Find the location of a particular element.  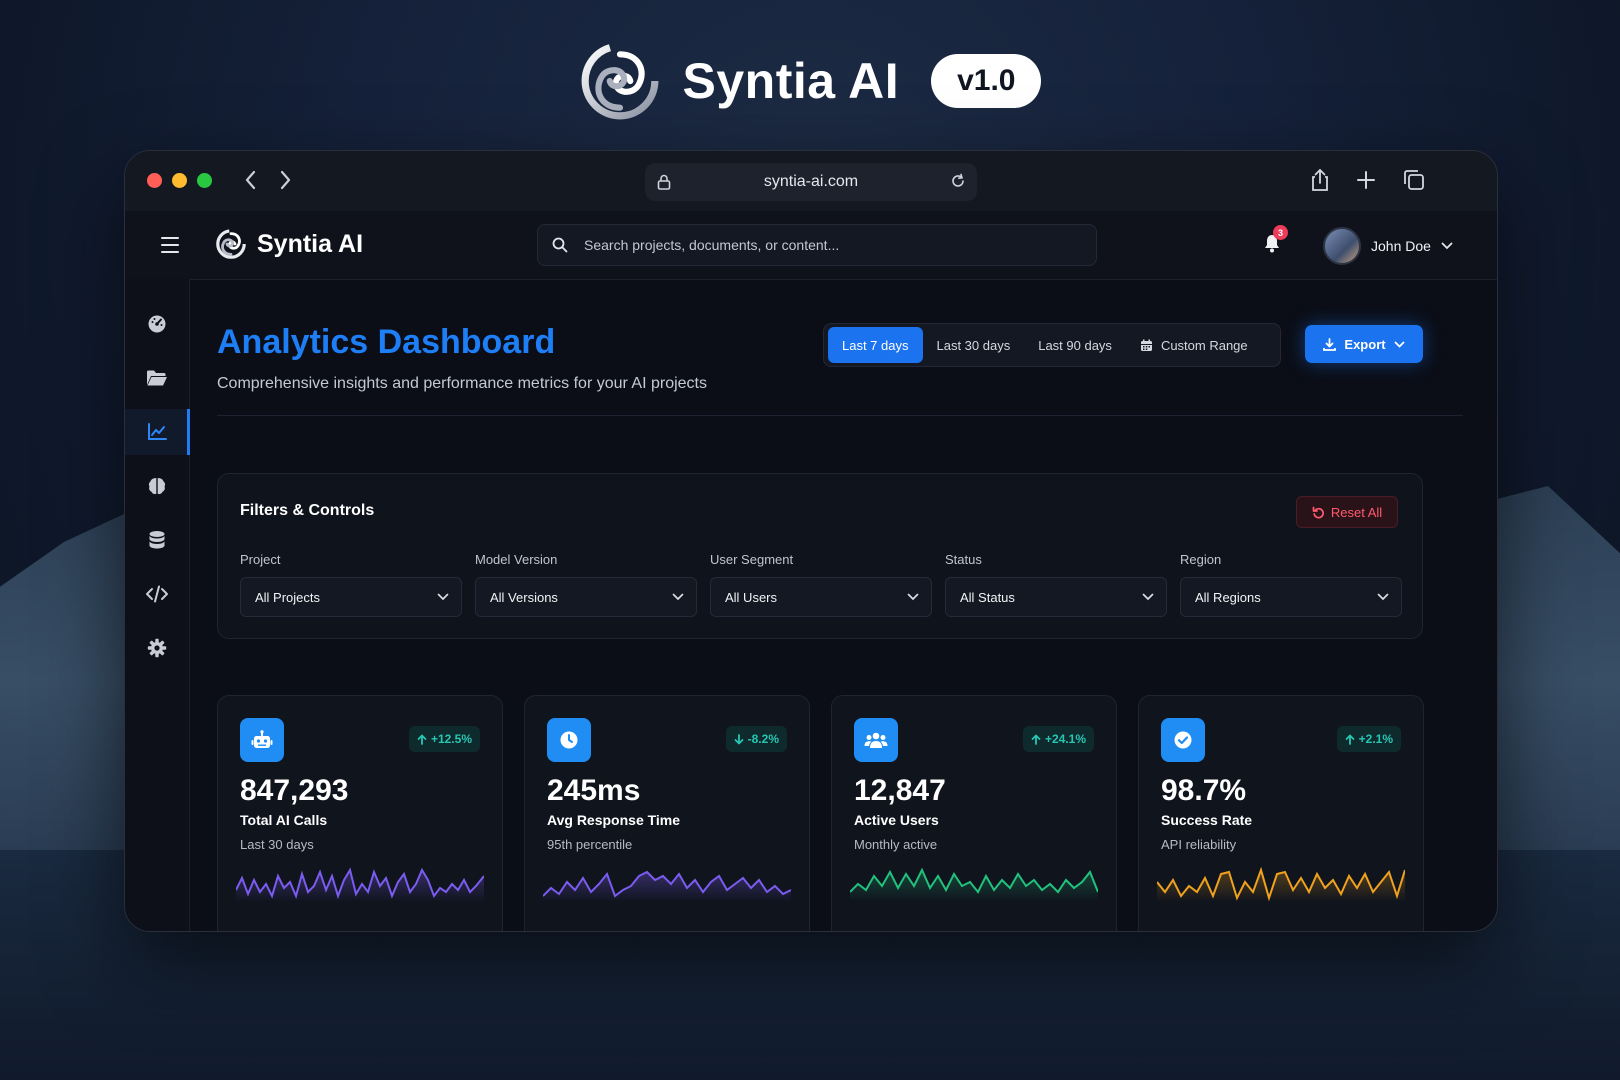

range-custom: Custom Range is located at coordinates (1194, 345).